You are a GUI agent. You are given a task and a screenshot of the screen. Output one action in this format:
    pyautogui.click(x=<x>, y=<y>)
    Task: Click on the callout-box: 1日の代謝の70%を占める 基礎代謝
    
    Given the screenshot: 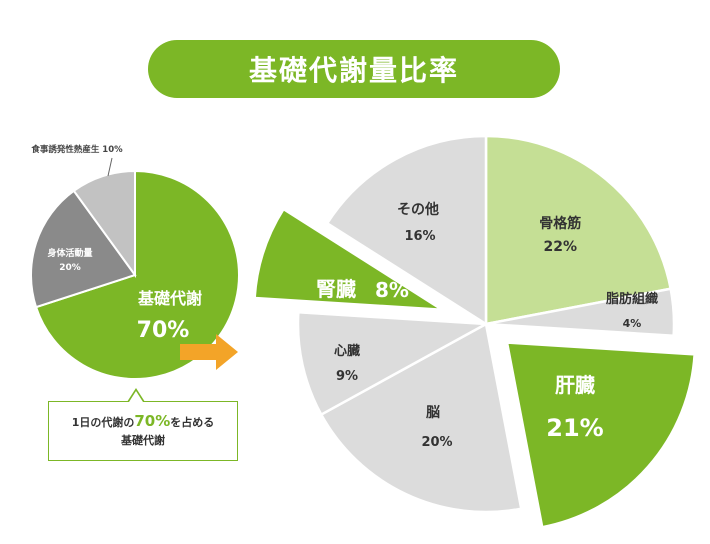 What is the action you would take?
    pyautogui.click(x=143, y=431)
    